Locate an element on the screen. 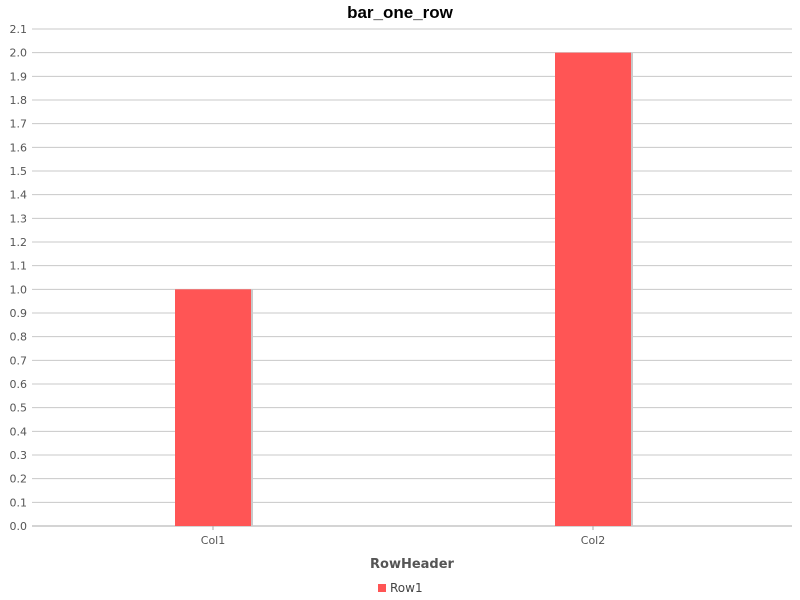  y-tick-label: 0.7 is located at coordinates (19, 360).